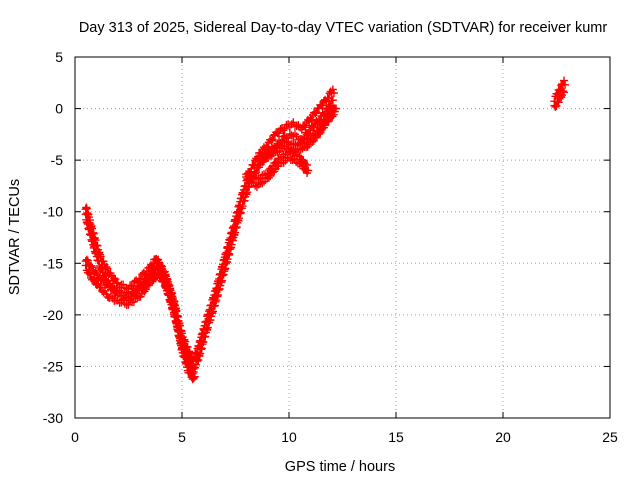 This screenshot has width=640, height=480. Describe the element at coordinates (289, 437) in the screenshot. I see `x-tick-label: 10` at that location.